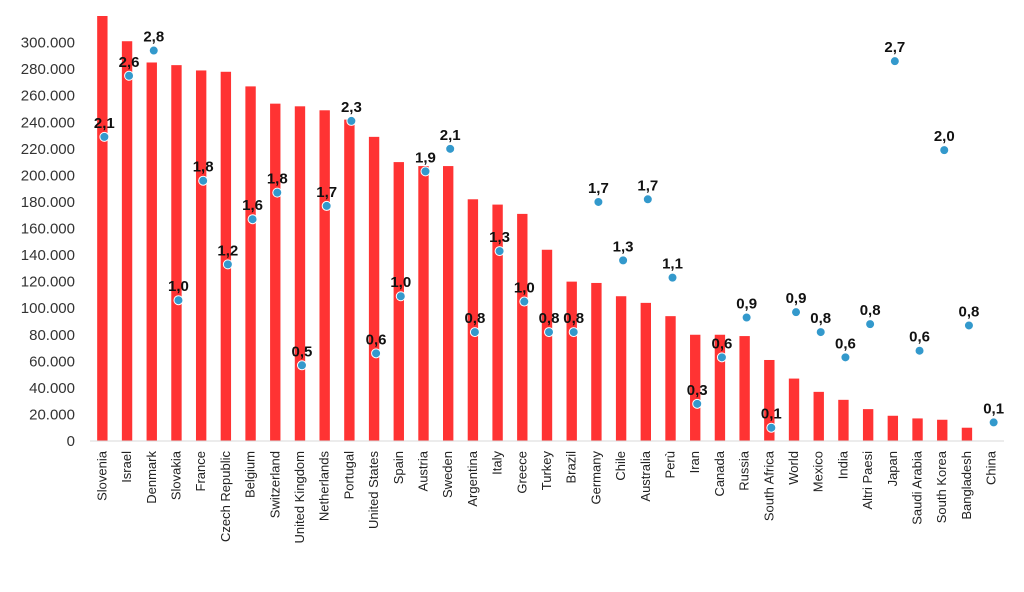  I want to click on y-tick-label: 80.000, so click(52, 335).